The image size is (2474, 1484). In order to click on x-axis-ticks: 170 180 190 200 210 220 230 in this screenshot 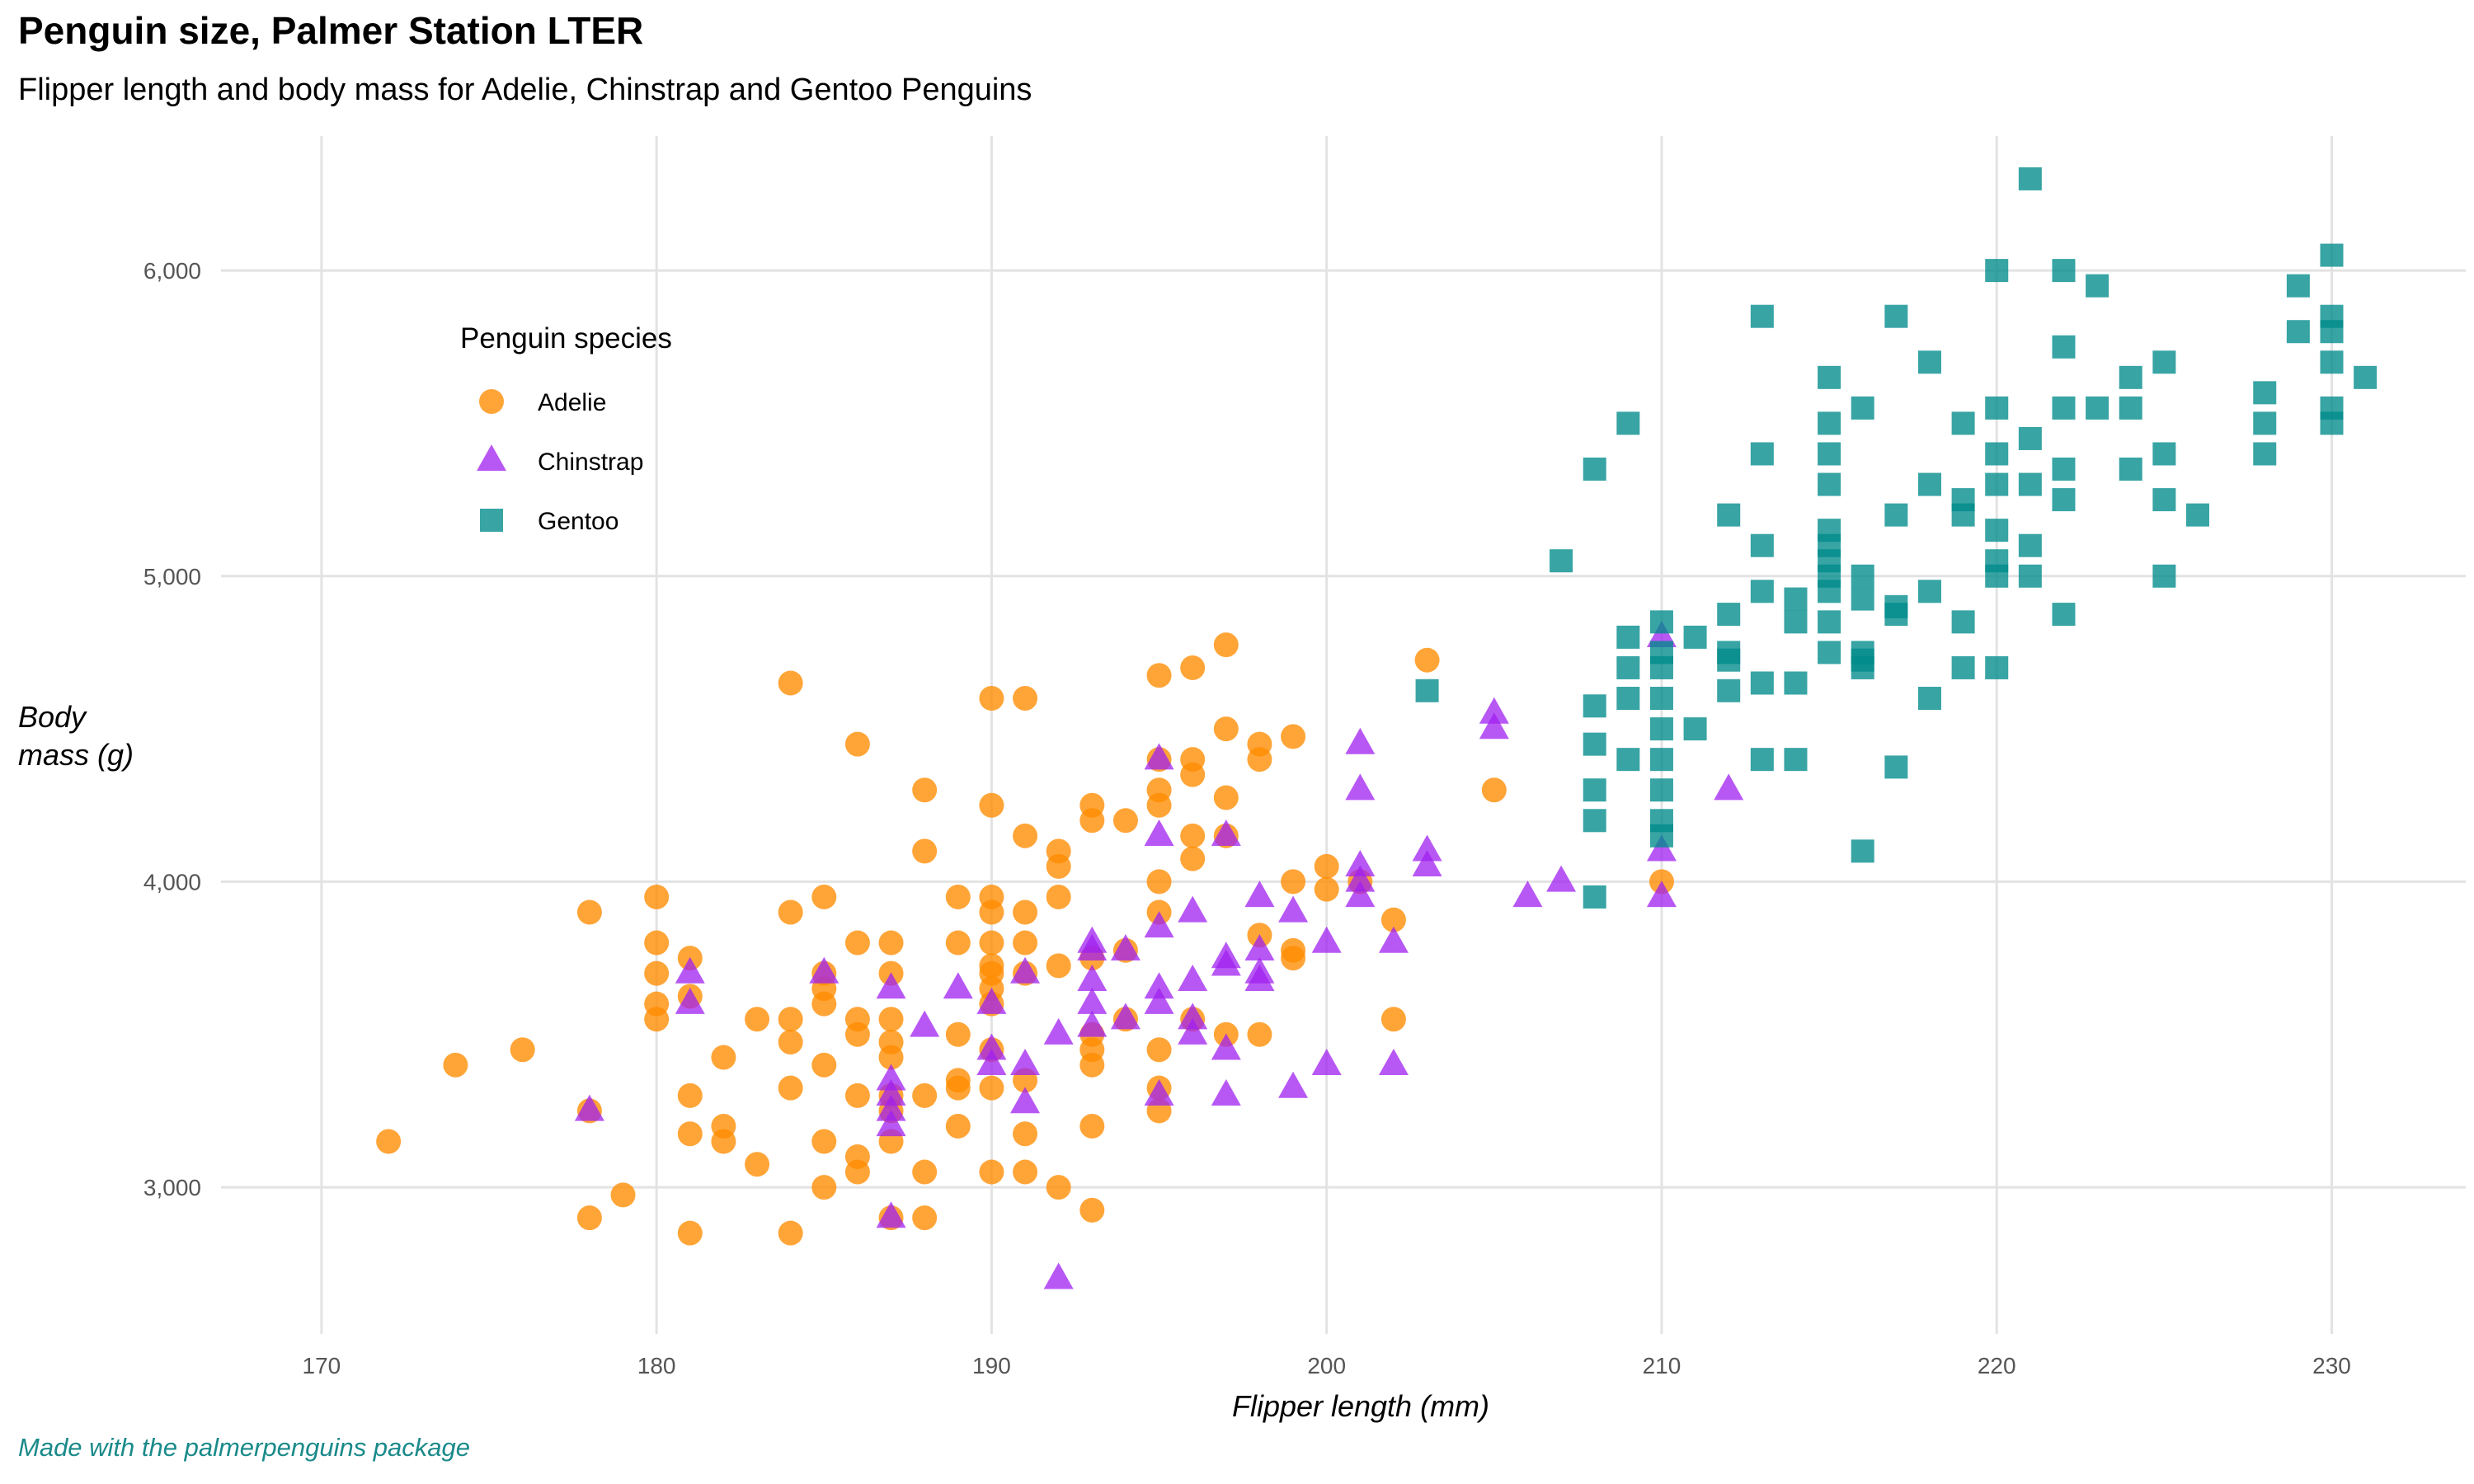, I will do `click(1327, 1365)`.